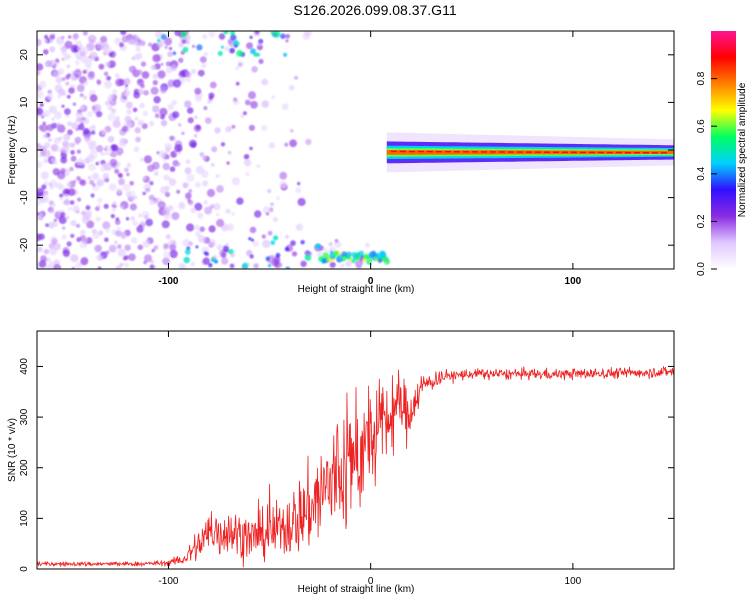 The height and width of the screenshot is (600, 750). Describe the element at coordinates (371, 581) in the screenshot. I see `x-tick-label: 0` at that location.